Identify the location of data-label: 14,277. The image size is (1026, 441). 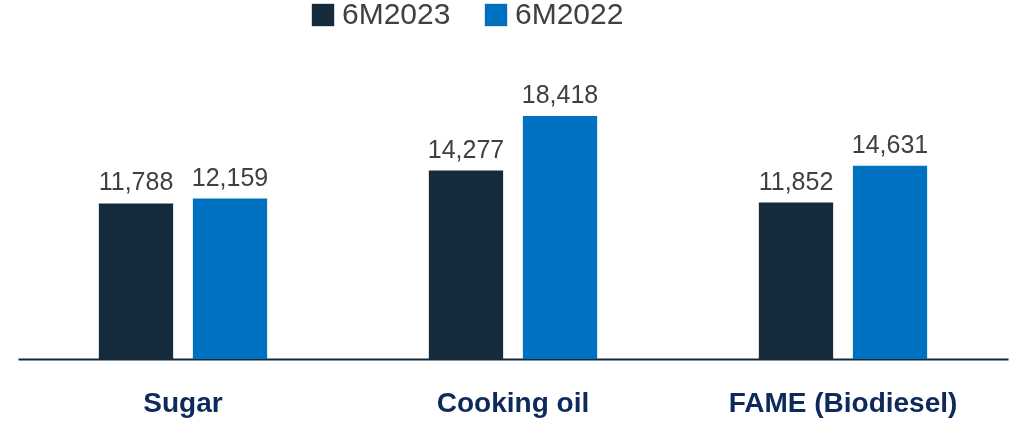
(466, 148).